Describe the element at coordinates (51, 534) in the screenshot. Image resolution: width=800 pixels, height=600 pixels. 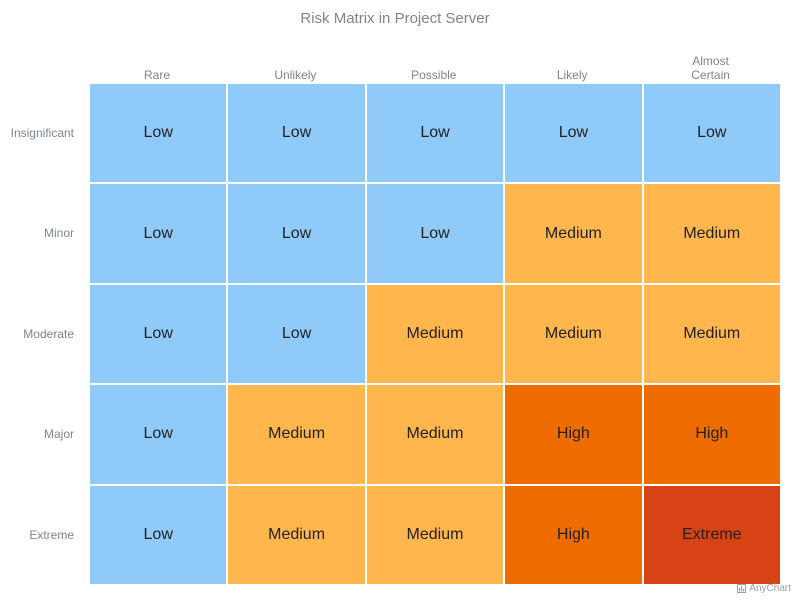
I see `row-header: Extreme` at that location.